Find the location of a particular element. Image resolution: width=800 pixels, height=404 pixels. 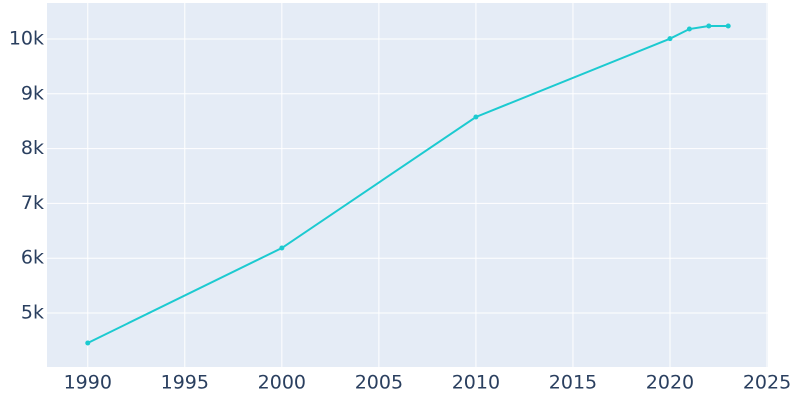

y-tick-label: 9k is located at coordinates (32, 93).